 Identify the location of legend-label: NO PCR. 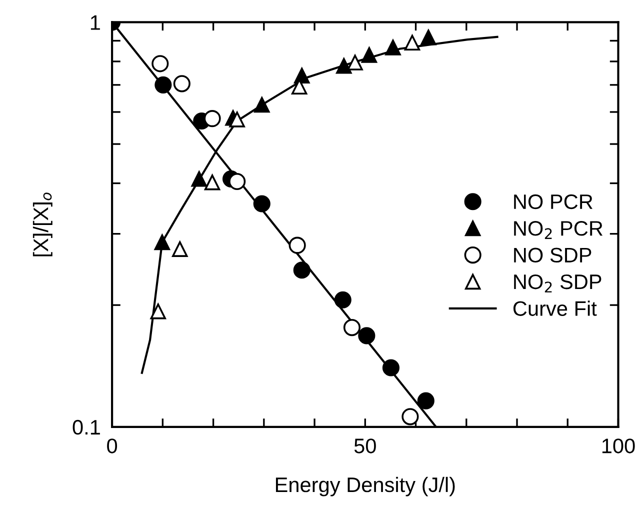
(553, 202).